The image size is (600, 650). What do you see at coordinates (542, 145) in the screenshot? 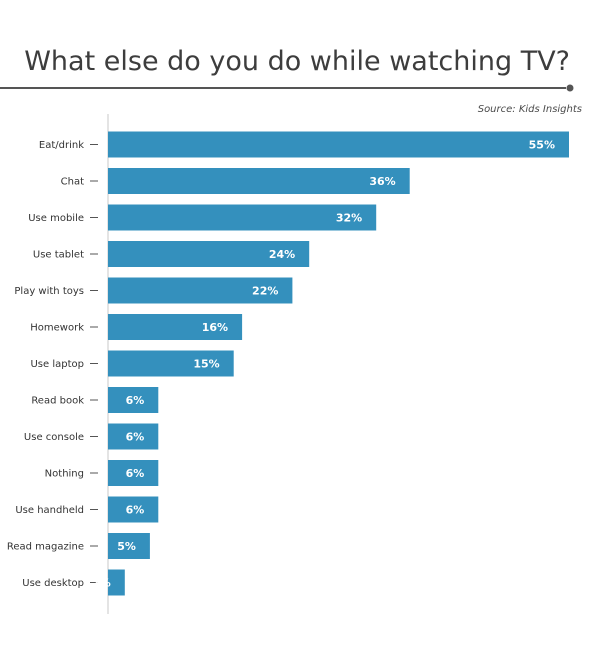
I see `value-label: 55%` at bounding box center [542, 145].